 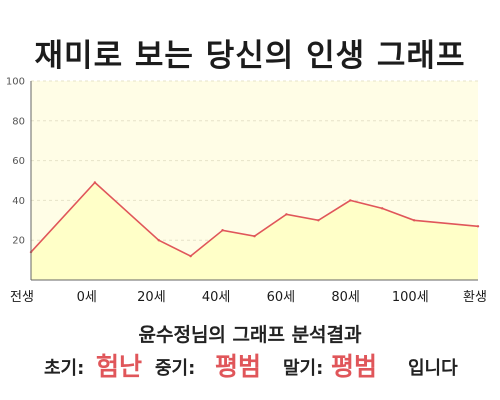 I want to click on early-value: 험난, so click(x=119, y=366).